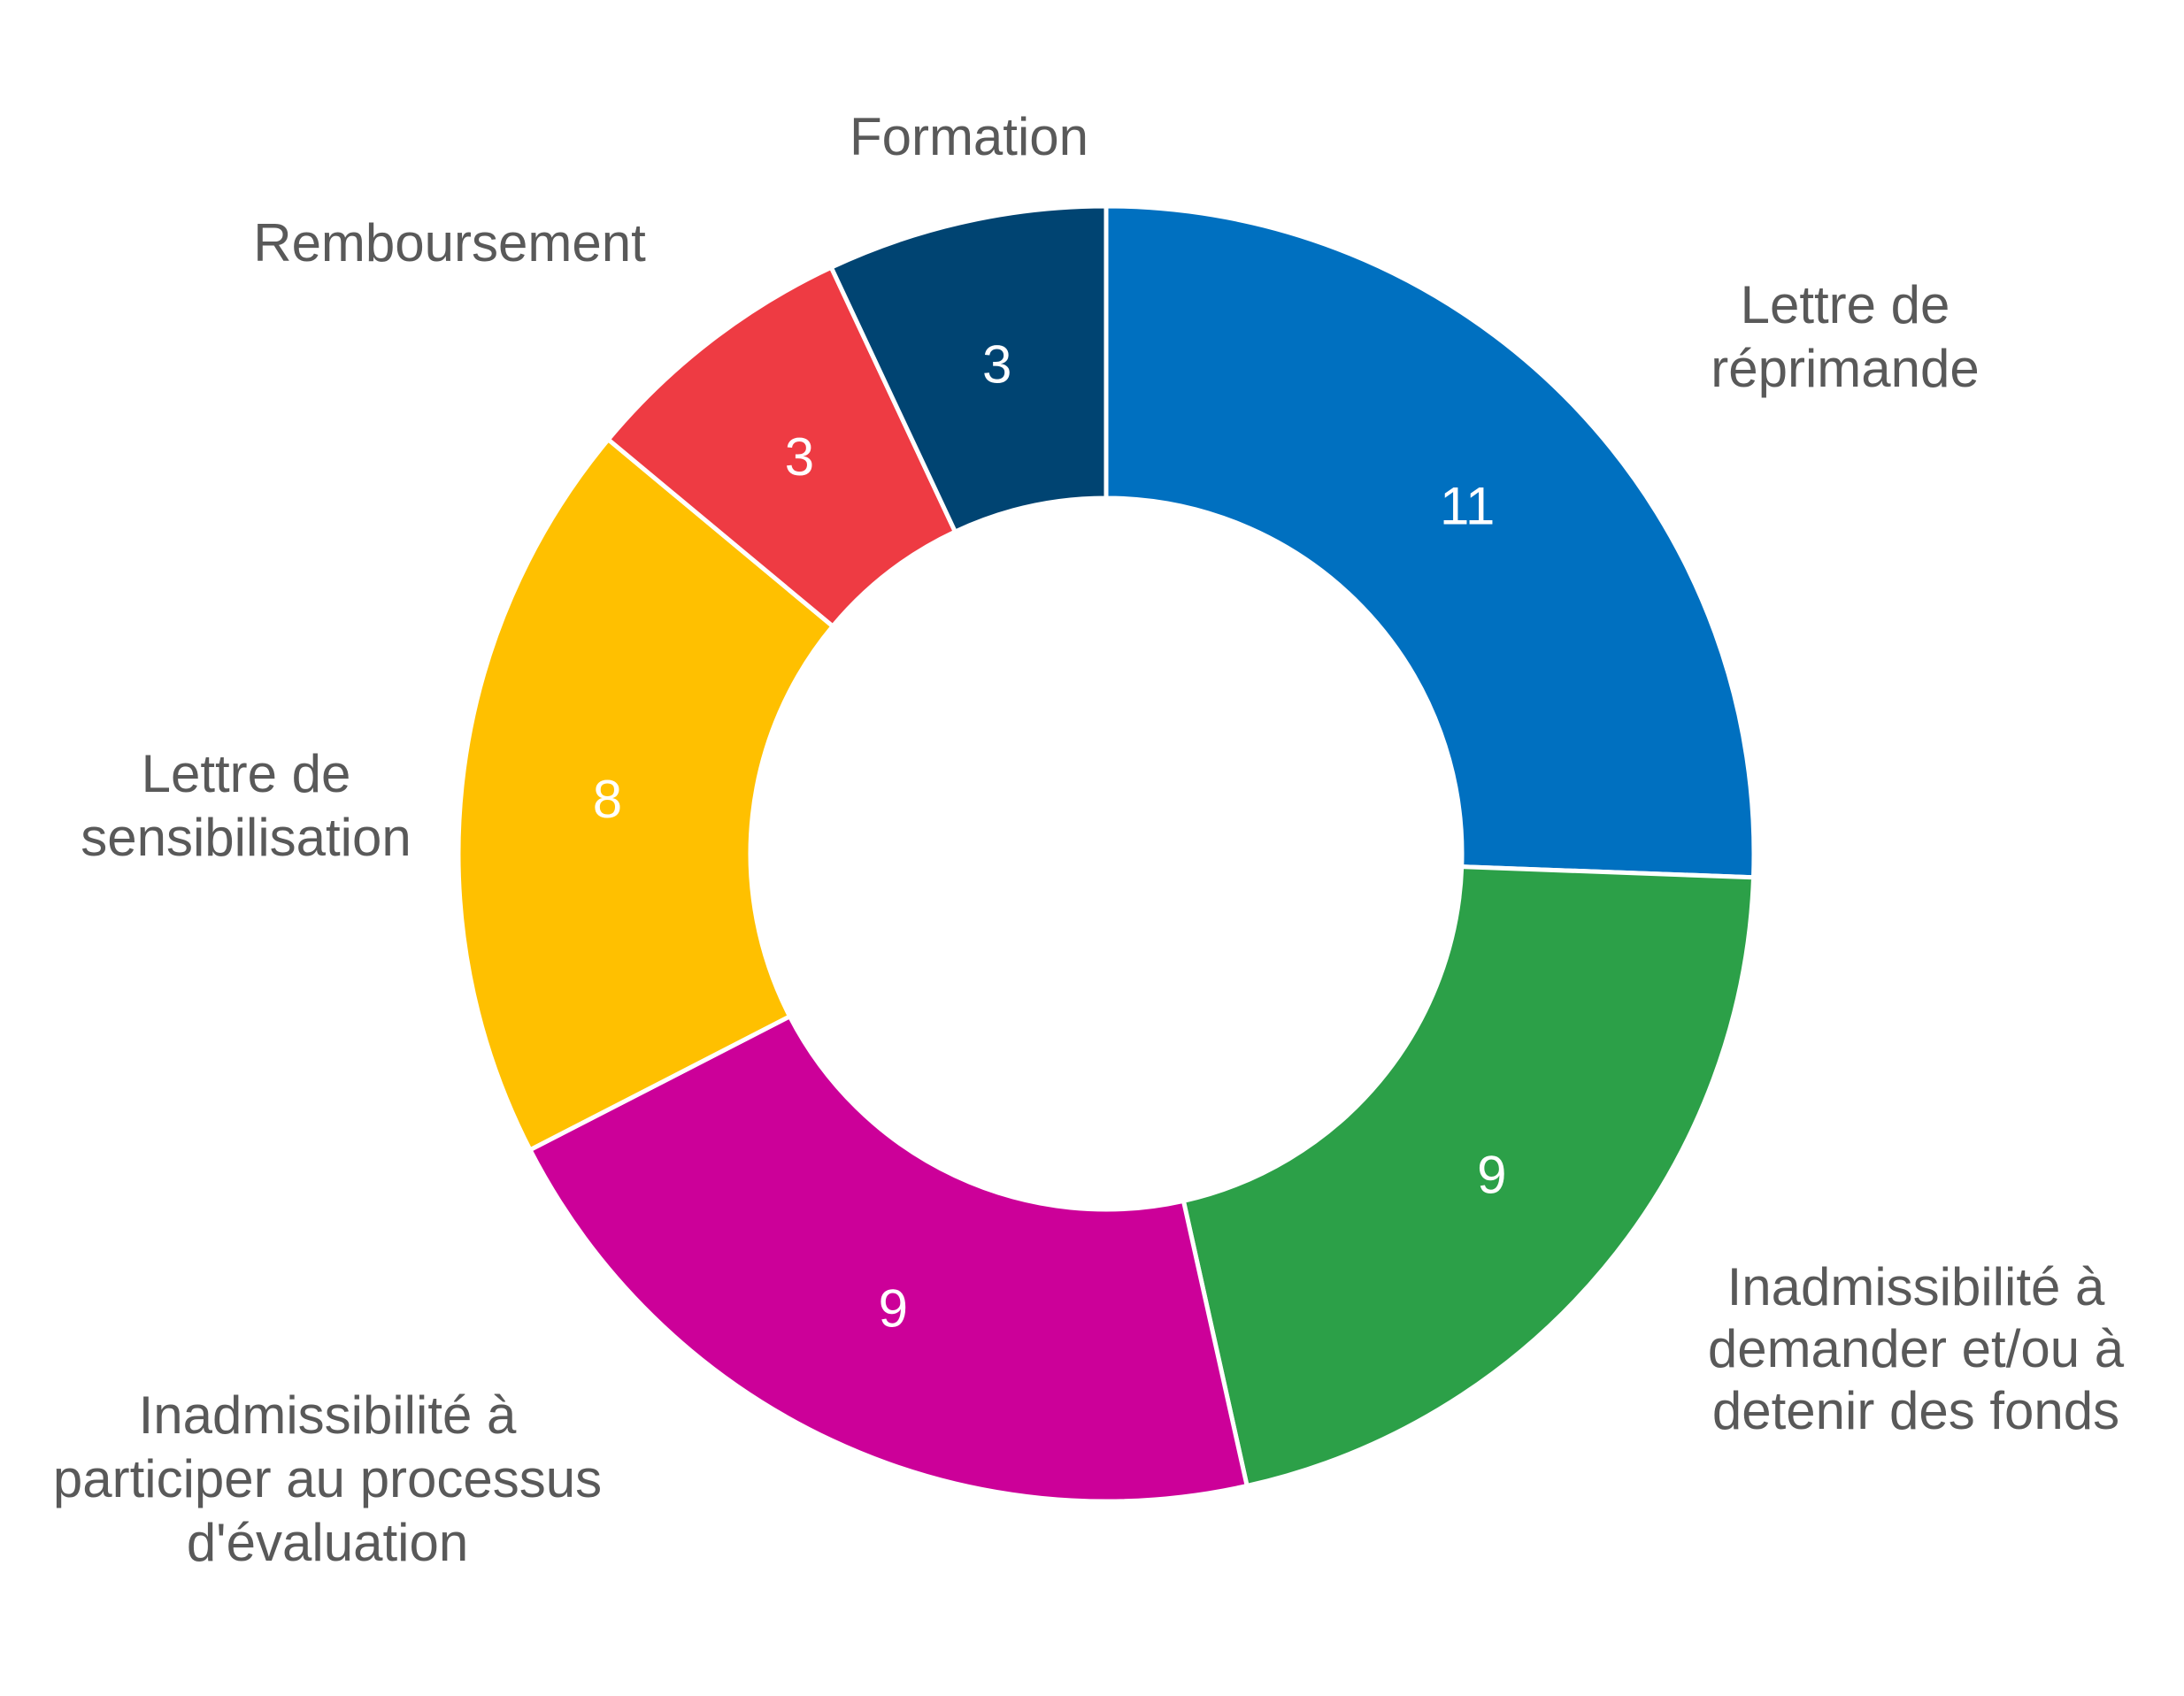 This screenshot has height=1696, width=2184. I want to click on category-label-5: Remboursement, so click(449, 243).